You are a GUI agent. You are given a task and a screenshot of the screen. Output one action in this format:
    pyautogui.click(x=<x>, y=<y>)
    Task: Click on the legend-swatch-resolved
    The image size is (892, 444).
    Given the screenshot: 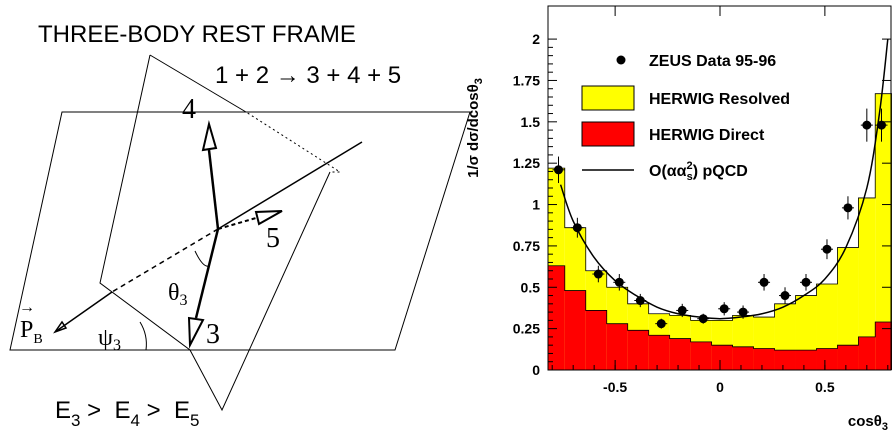 What is the action you would take?
    pyautogui.click(x=608, y=98)
    